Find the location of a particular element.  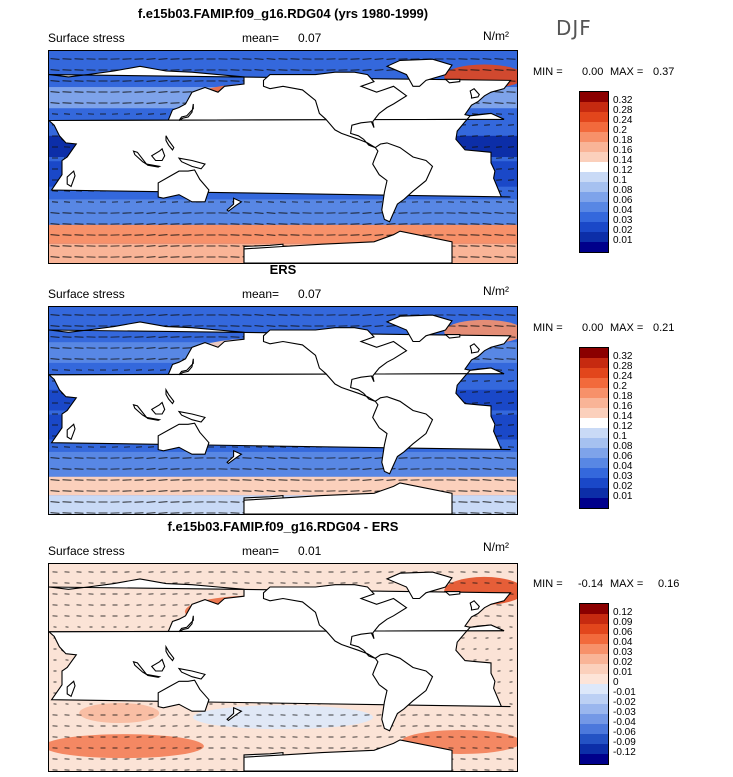

panel-2-min-value: 0.00 is located at coordinates (593, 328).